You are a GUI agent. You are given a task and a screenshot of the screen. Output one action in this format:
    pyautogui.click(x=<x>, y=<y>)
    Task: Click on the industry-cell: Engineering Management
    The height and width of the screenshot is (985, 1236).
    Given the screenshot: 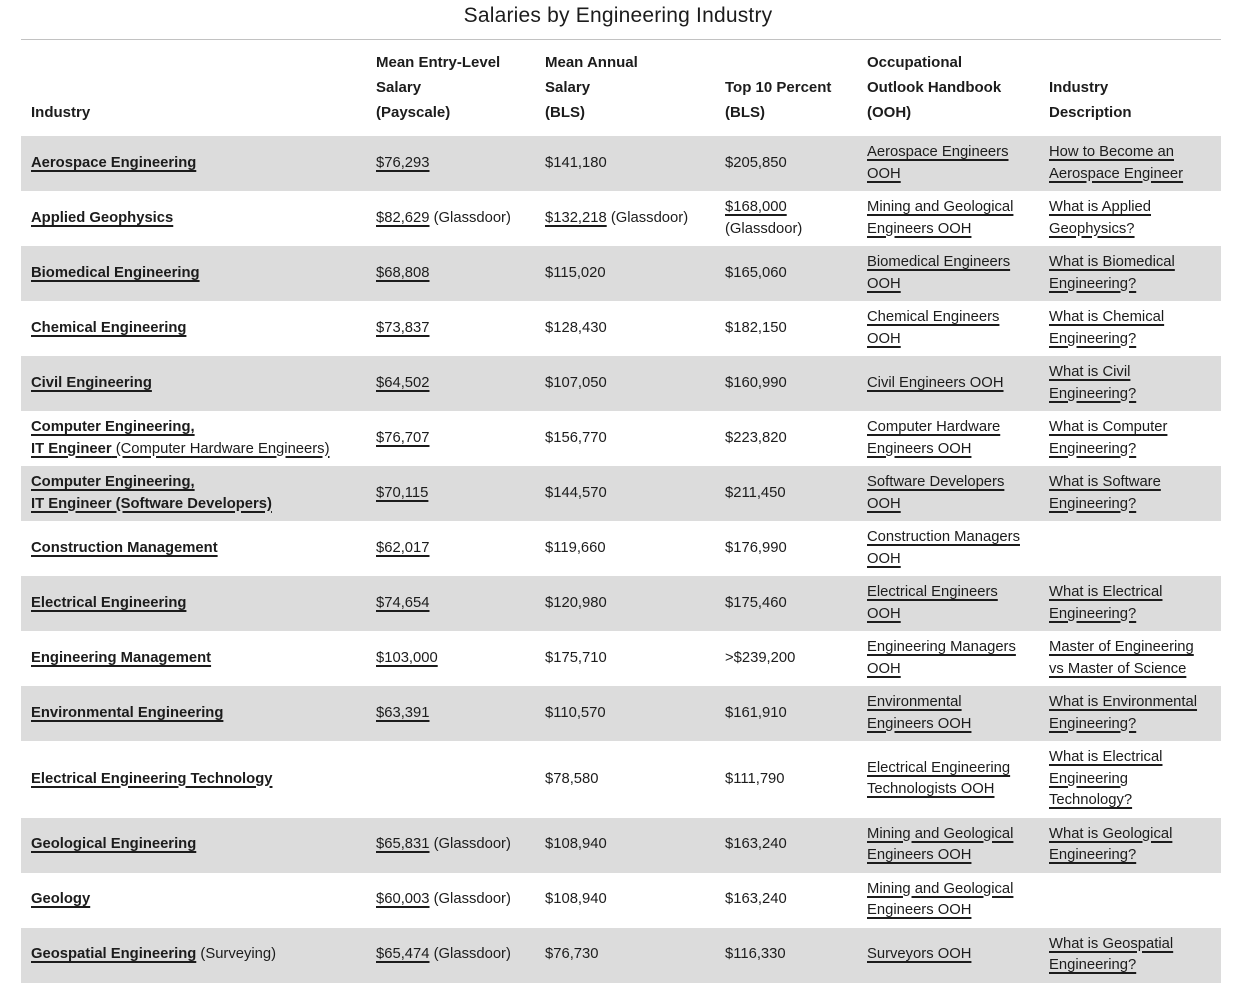 What is the action you would take?
    pyautogui.click(x=193, y=658)
    